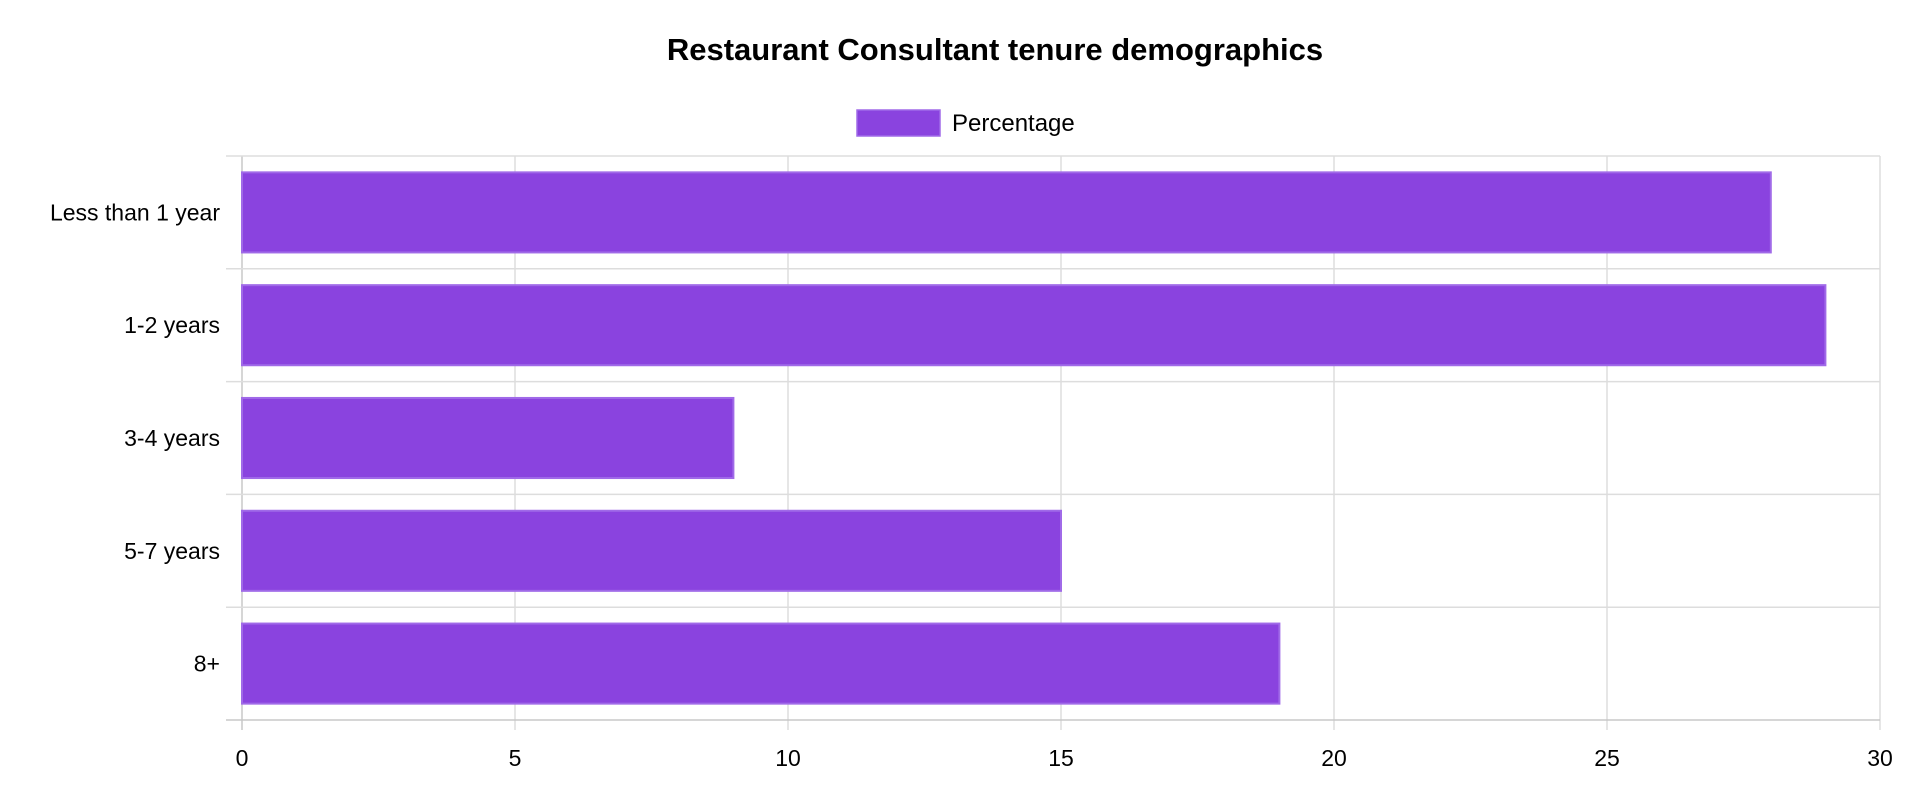 The image size is (1926, 802). I want to click on y-tick-label: 5-7 years, so click(172, 551).